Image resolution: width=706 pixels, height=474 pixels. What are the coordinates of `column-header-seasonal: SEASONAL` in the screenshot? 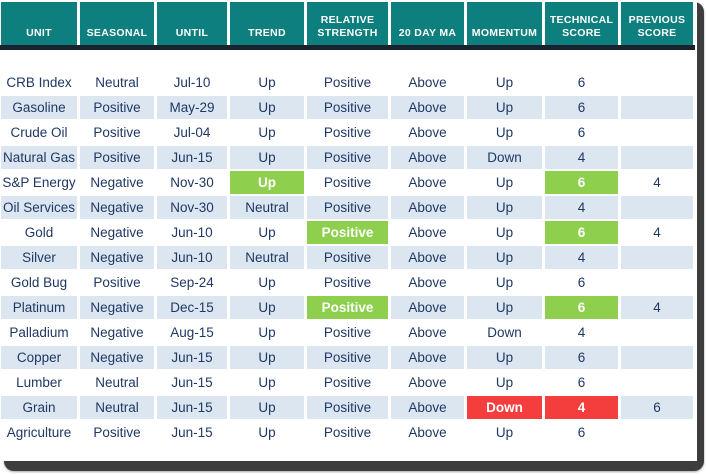 It's located at (117, 23).